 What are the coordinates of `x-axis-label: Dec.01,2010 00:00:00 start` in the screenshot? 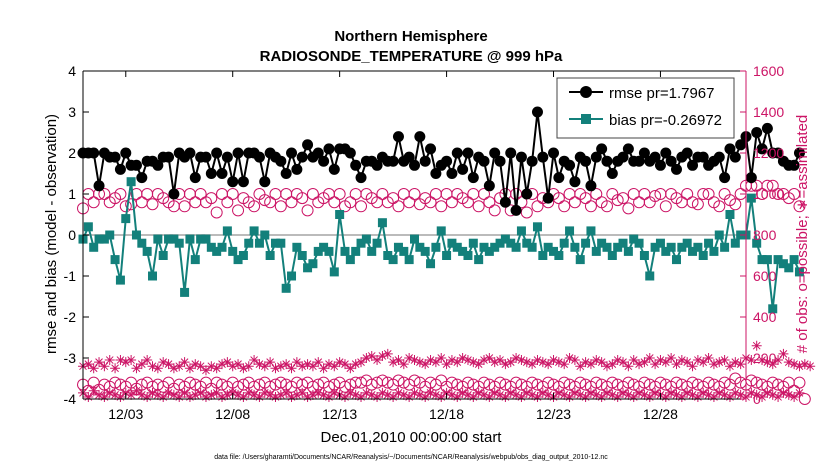 It's located at (412, 437).